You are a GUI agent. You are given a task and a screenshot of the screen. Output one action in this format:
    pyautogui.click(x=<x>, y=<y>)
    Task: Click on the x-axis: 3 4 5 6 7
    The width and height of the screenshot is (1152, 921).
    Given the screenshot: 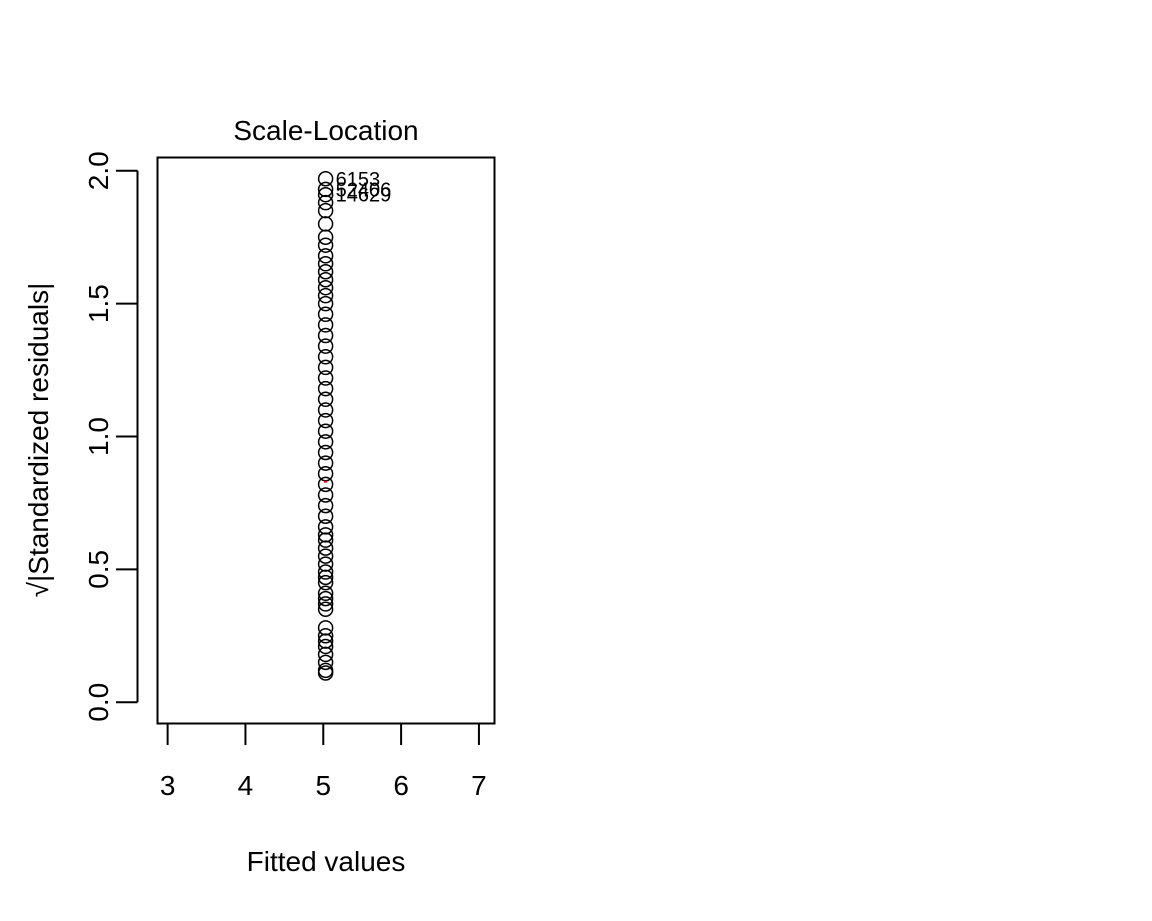 What is the action you would take?
    pyautogui.click(x=323, y=761)
    